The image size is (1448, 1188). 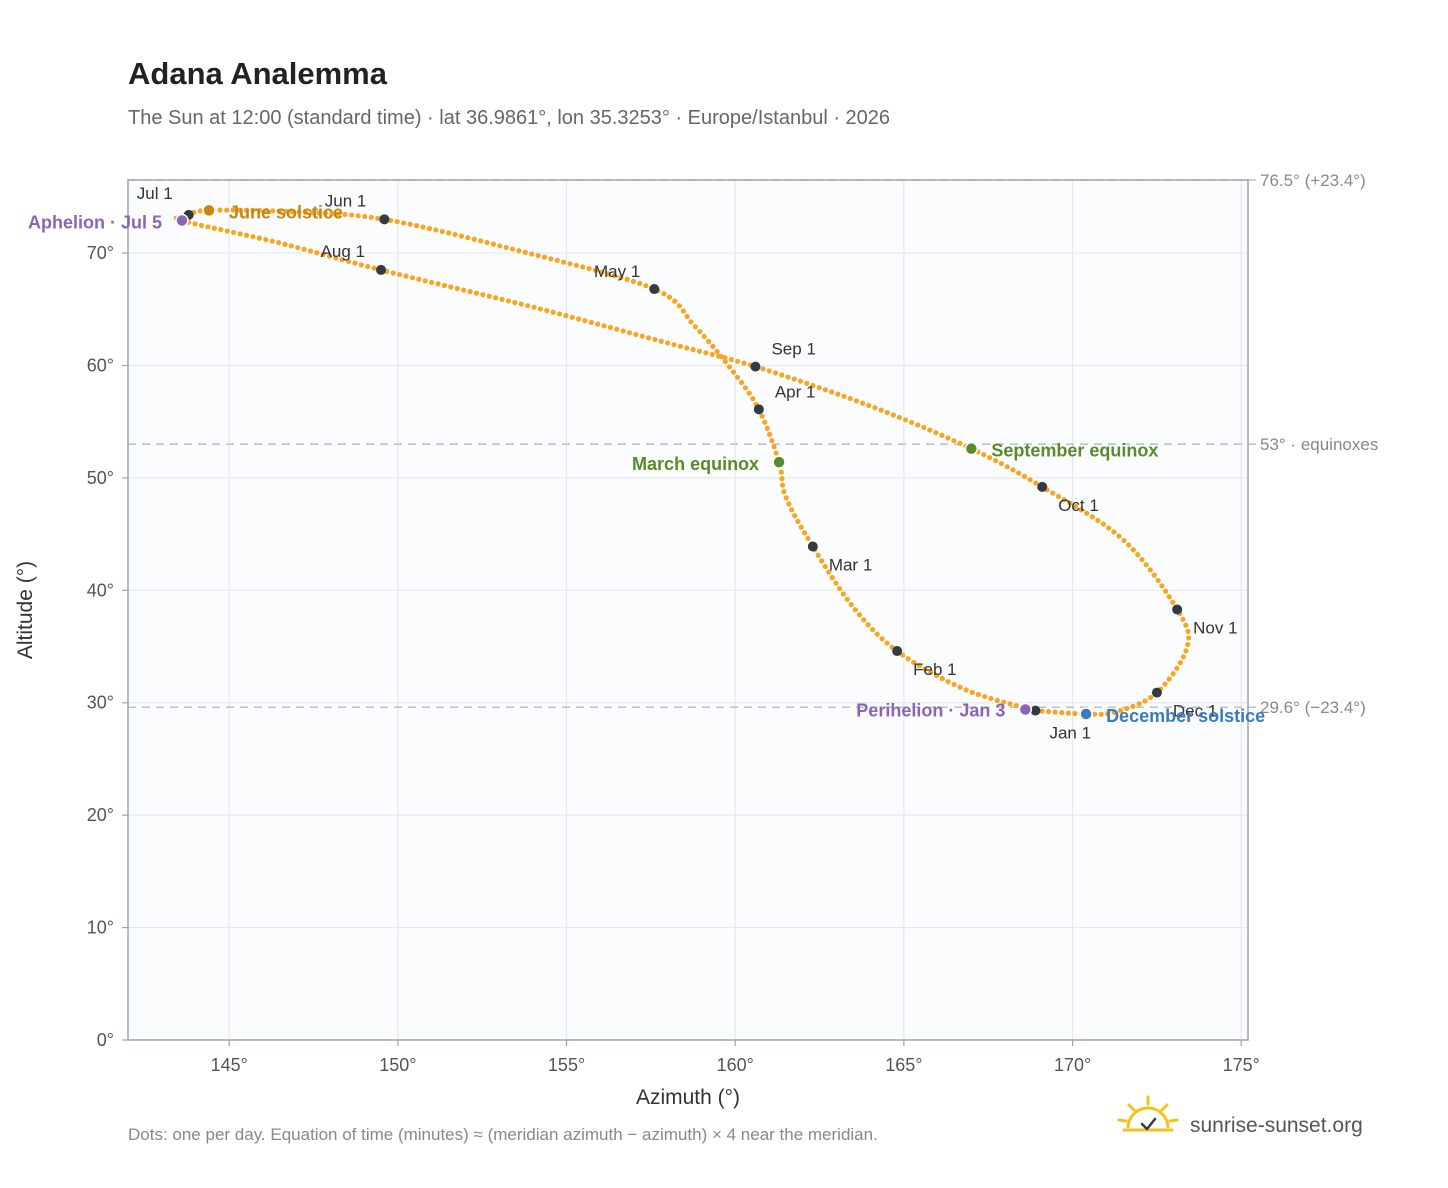 What do you see at coordinates (100, 815) in the screenshot?
I see `y-tick-label: 20°` at bounding box center [100, 815].